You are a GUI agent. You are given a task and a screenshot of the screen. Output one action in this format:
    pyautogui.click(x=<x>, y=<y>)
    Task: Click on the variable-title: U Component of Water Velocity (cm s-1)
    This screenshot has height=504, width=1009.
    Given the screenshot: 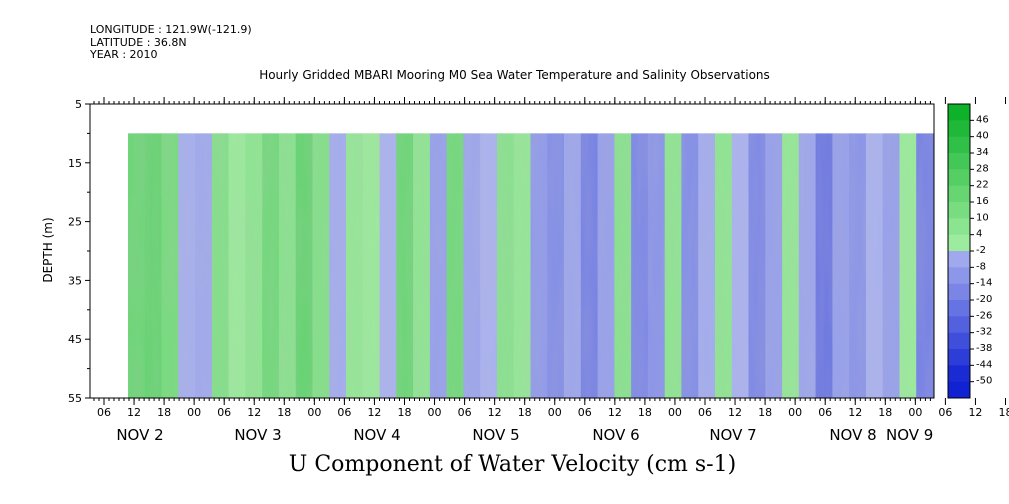 What is the action you would take?
    pyautogui.click(x=512, y=464)
    